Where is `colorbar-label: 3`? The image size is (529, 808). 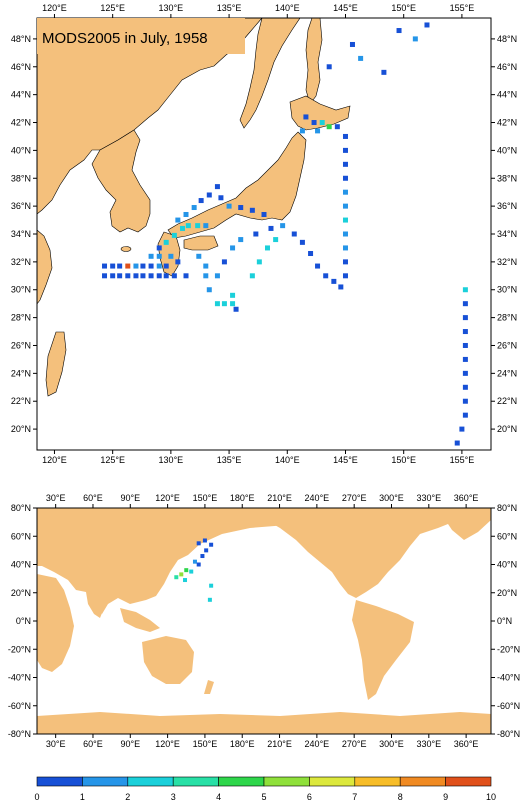
colorbar-label: 3 is located at coordinates (173, 797).